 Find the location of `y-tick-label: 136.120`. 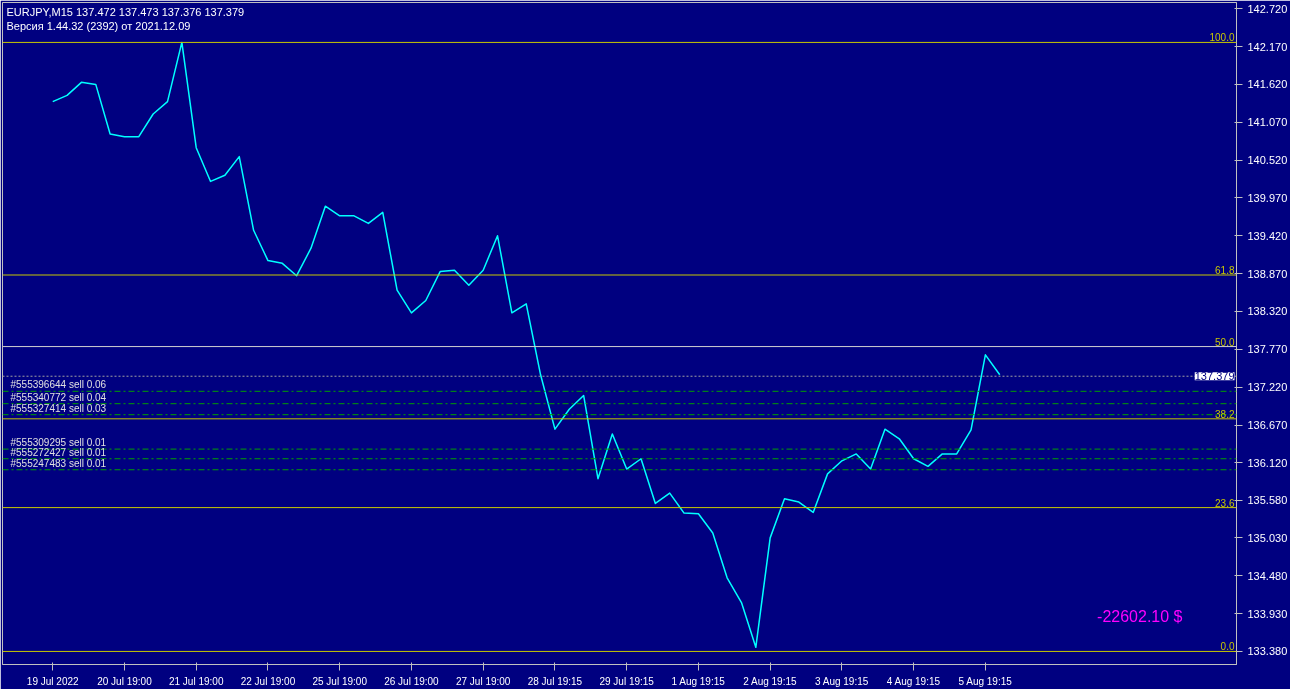

y-tick-label: 136.120 is located at coordinates (1267, 462).